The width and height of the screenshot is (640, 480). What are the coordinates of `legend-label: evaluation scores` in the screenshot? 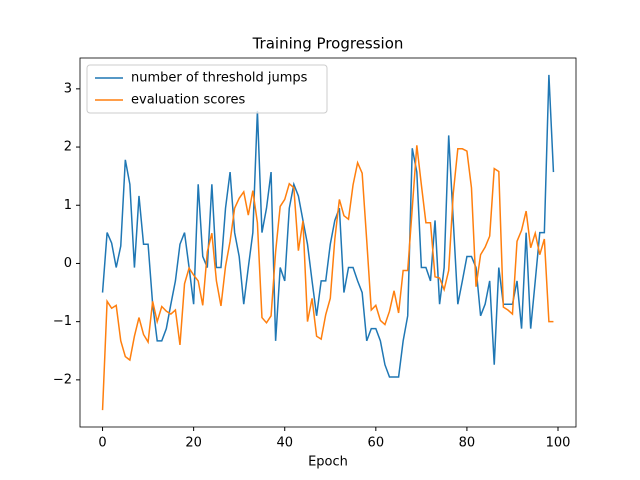 It's located at (188, 100).